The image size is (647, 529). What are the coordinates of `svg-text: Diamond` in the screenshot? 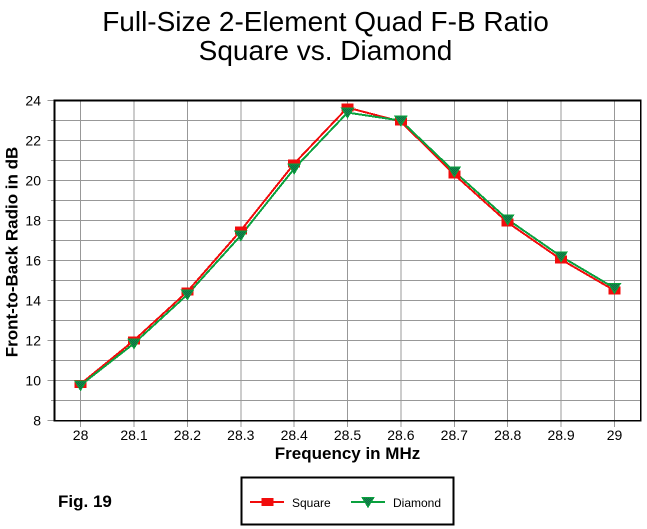 It's located at (417, 503).